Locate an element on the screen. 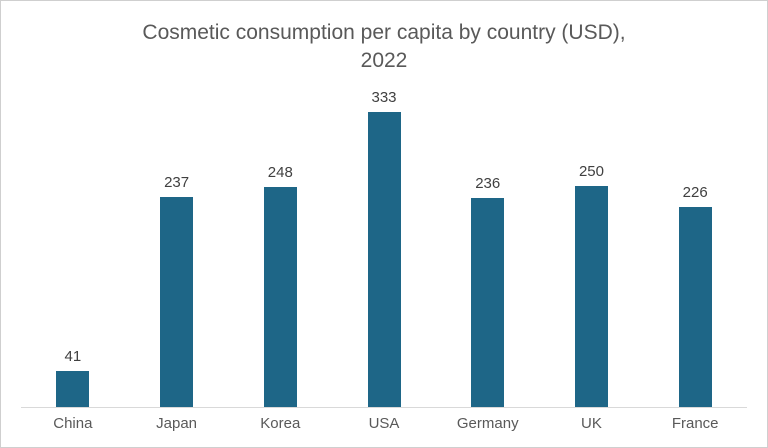 Image resolution: width=768 pixels, height=448 pixels. x-axis-label-usa: USA is located at coordinates (384, 423).